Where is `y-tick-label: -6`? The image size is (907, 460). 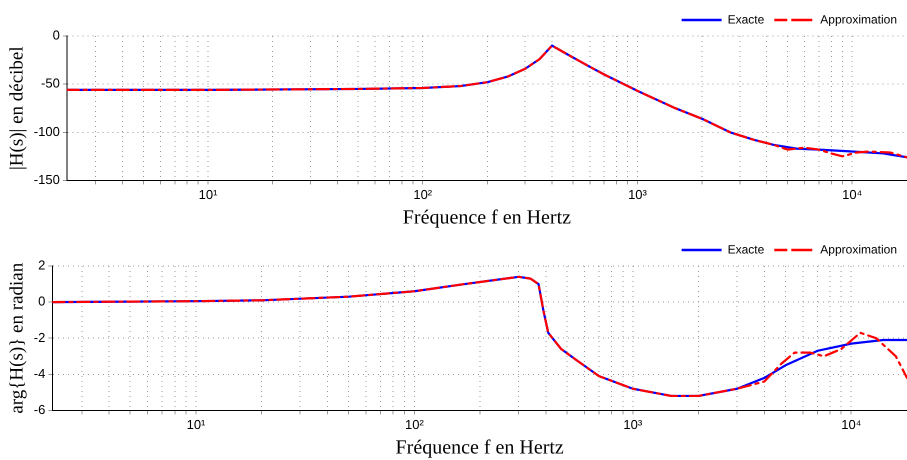 y-tick-label: -6 is located at coordinates (40, 409).